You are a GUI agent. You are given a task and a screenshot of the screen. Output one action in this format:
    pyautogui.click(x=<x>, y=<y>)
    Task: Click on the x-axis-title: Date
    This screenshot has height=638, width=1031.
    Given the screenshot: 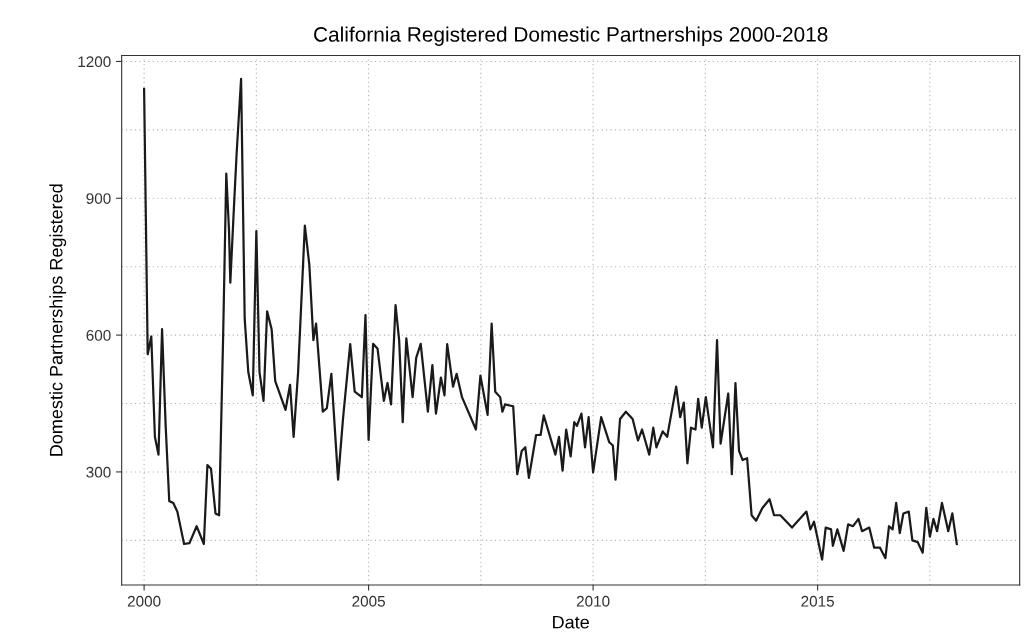 What is the action you would take?
    pyautogui.click(x=571, y=622)
    